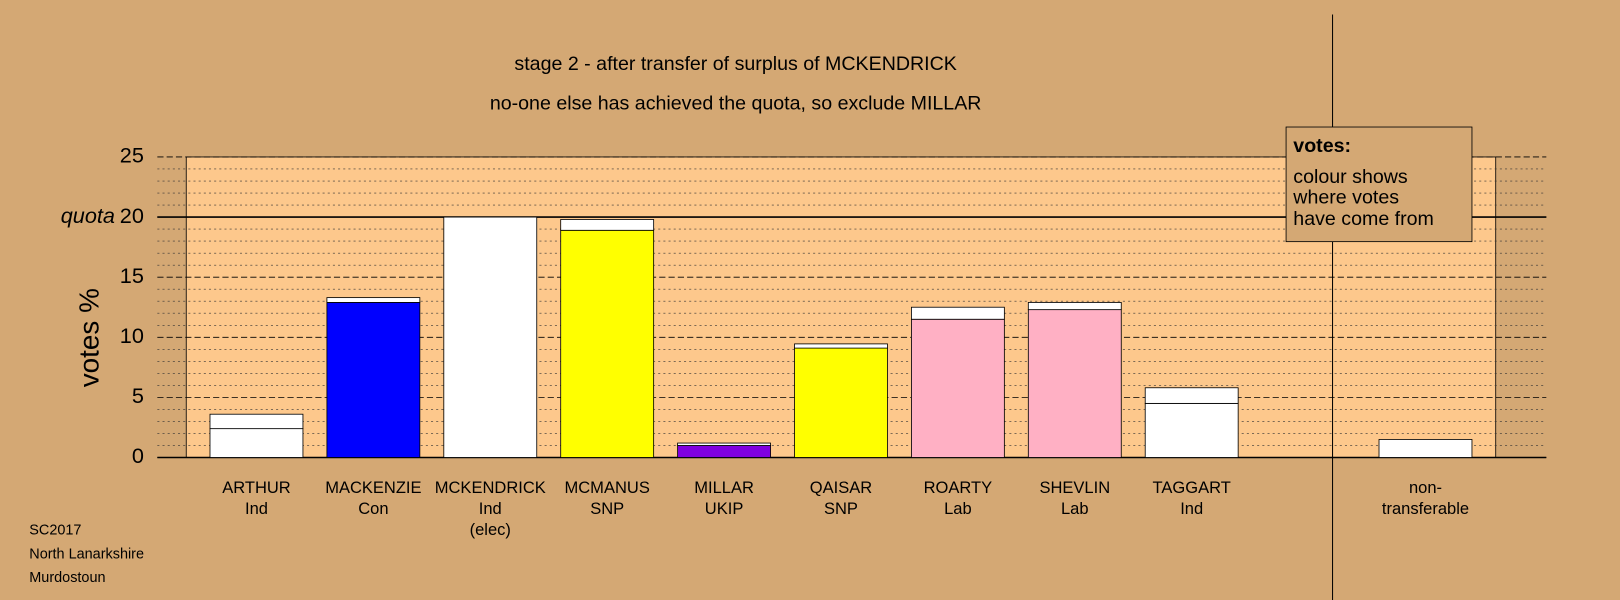 This screenshot has width=1620, height=600. What do you see at coordinates (1074, 487) in the screenshot?
I see `x-tick-label: SHEVLIN` at bounding box center [1074, 487].